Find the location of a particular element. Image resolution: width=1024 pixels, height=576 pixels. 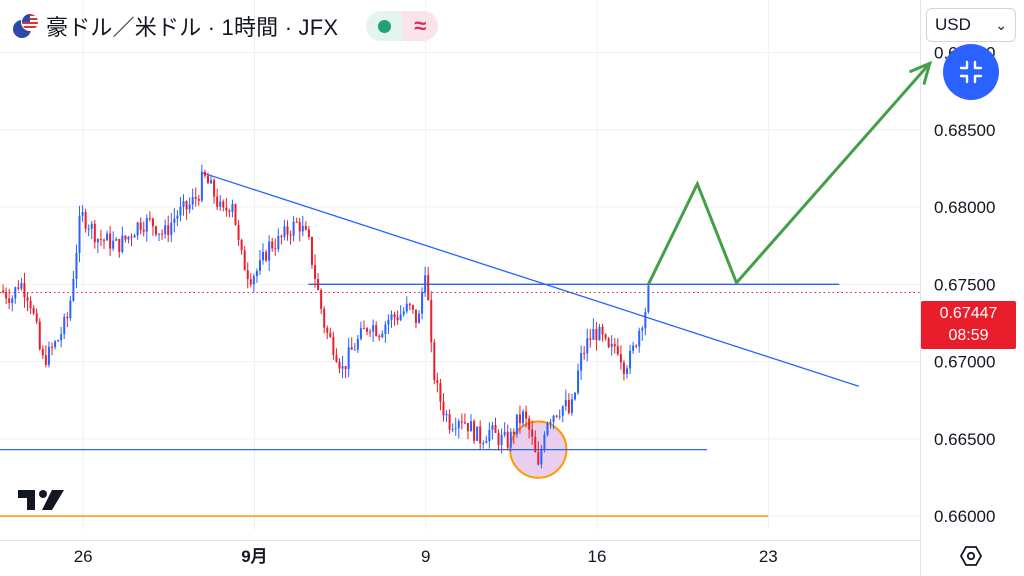

forecast-arrow is located at coordinates (790, 173).